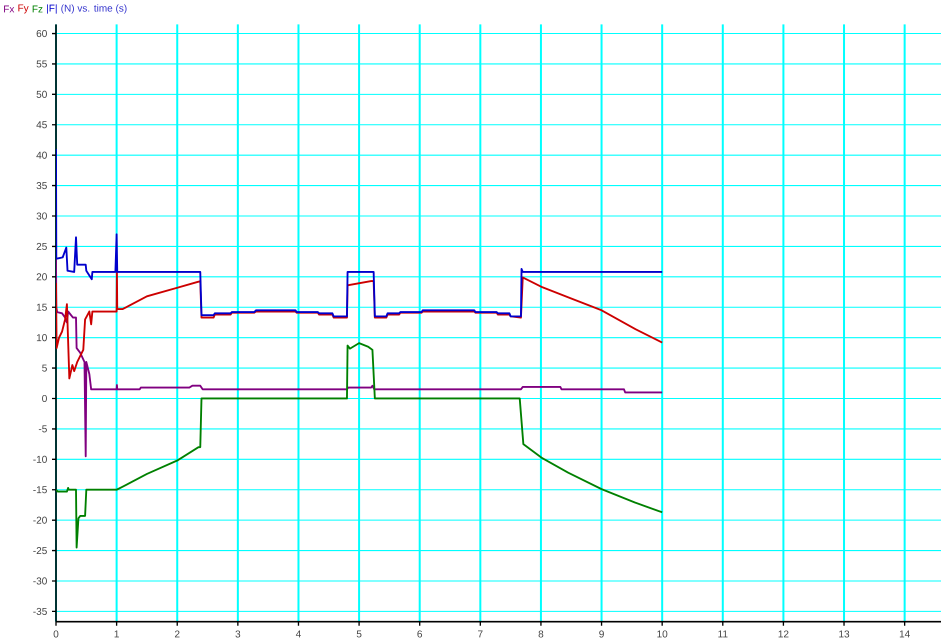 The height and width of the screenshot is (642, 941). I want to click on x-tick-label: 4, so click(298, 634).